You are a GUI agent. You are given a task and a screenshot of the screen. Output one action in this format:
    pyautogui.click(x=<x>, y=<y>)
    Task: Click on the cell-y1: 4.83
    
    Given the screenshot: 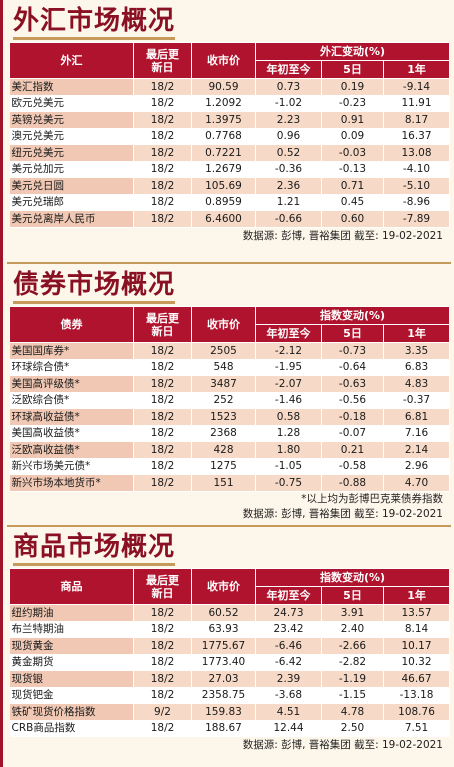 What is the action you would take?
    pyautogui.click(x=417, y=384)
    